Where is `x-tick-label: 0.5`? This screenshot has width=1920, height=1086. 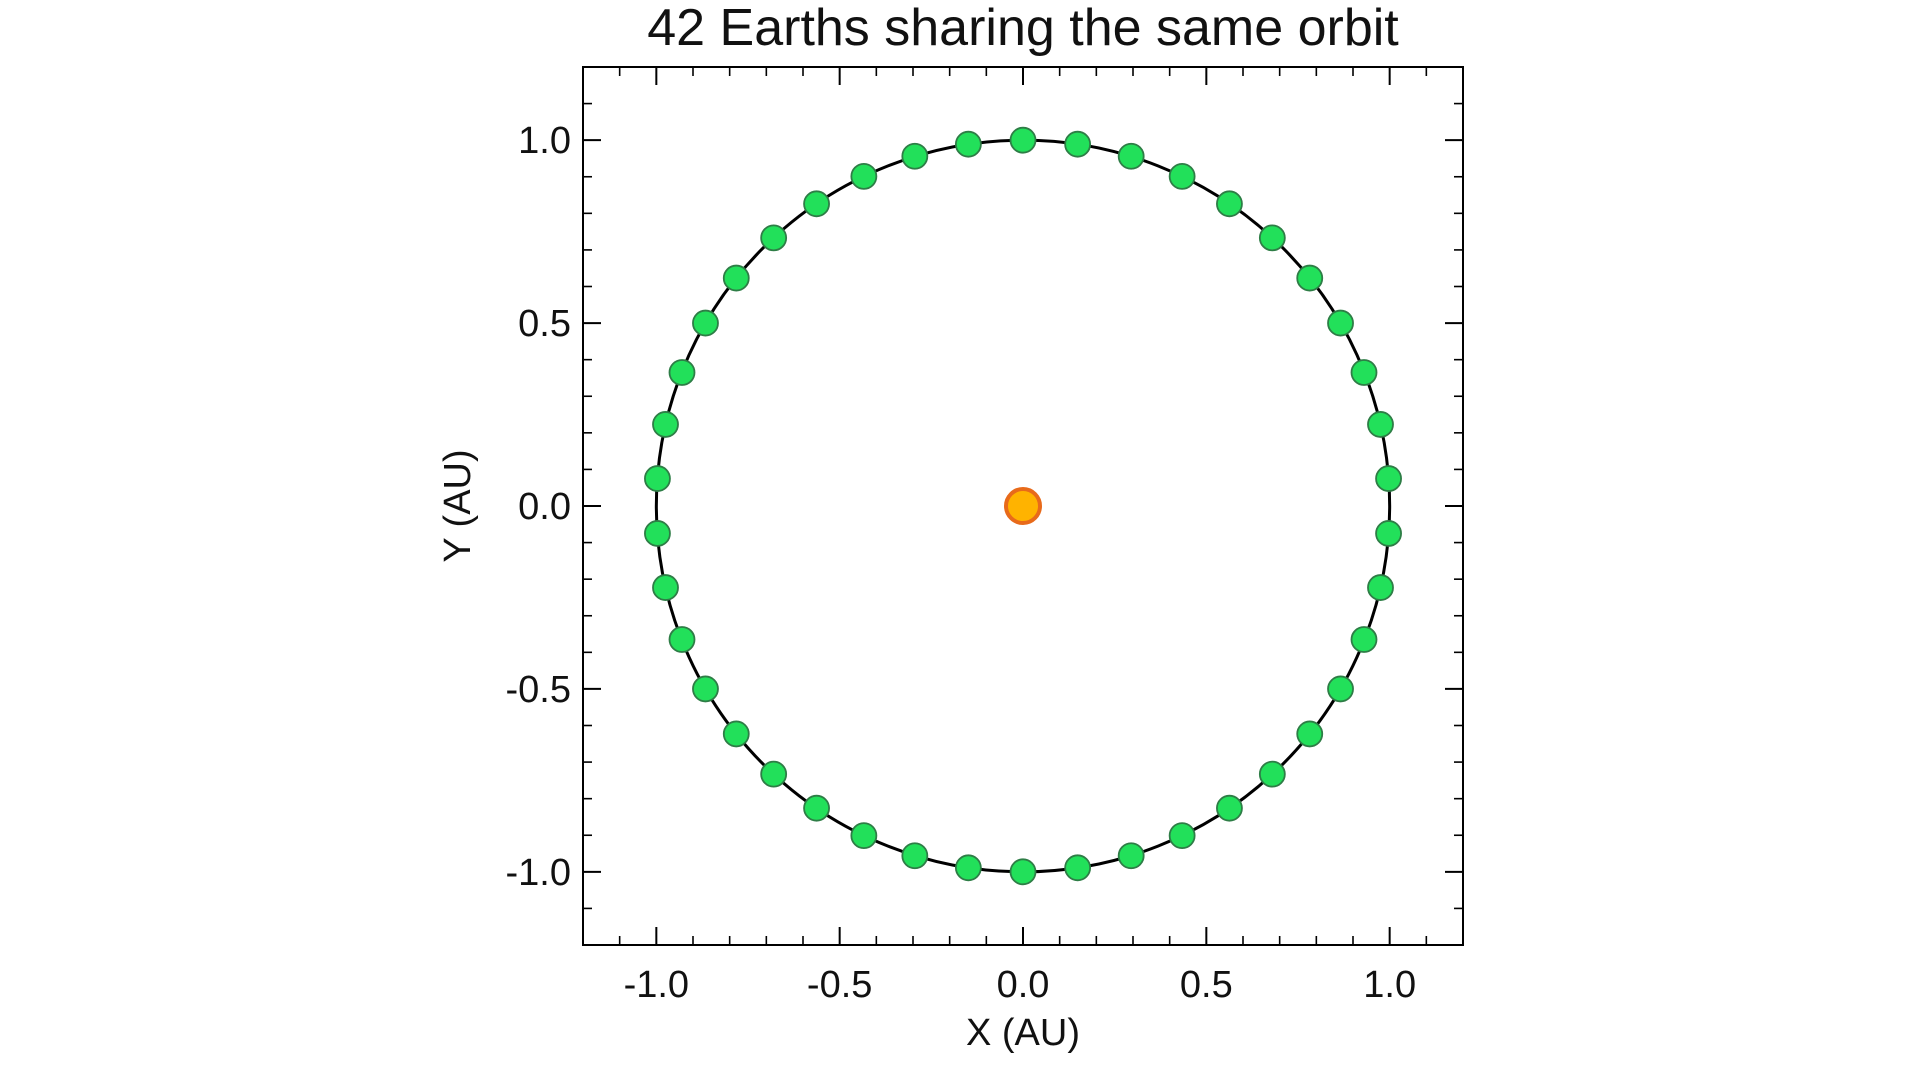
x-tick-label: 0.5 is located at coordinates (1206, 985).